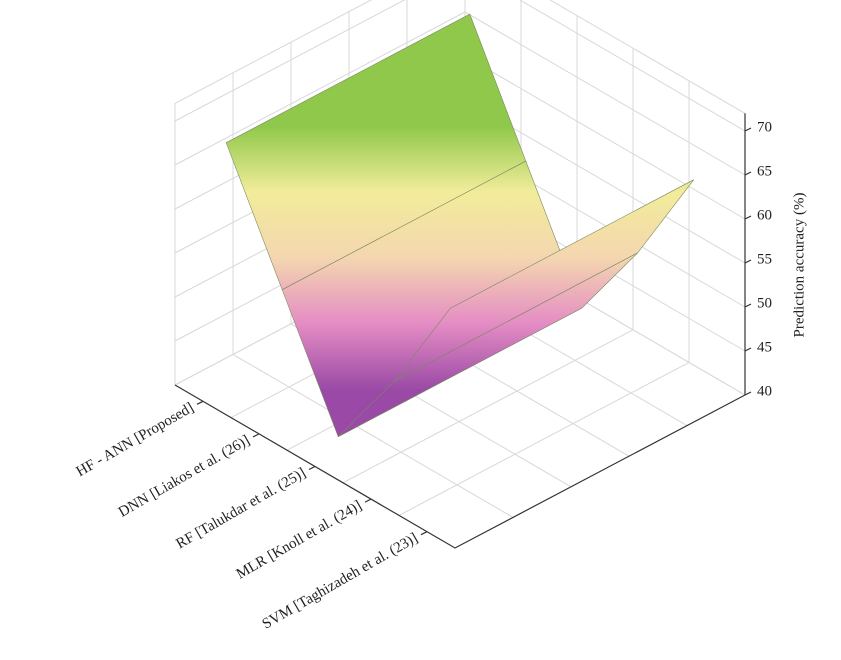 The height and width of the screenshot is (660, 841). Describe the element at coordinates (764, 127) in the screenshot. I see `y-tick-label: 70` at that location.